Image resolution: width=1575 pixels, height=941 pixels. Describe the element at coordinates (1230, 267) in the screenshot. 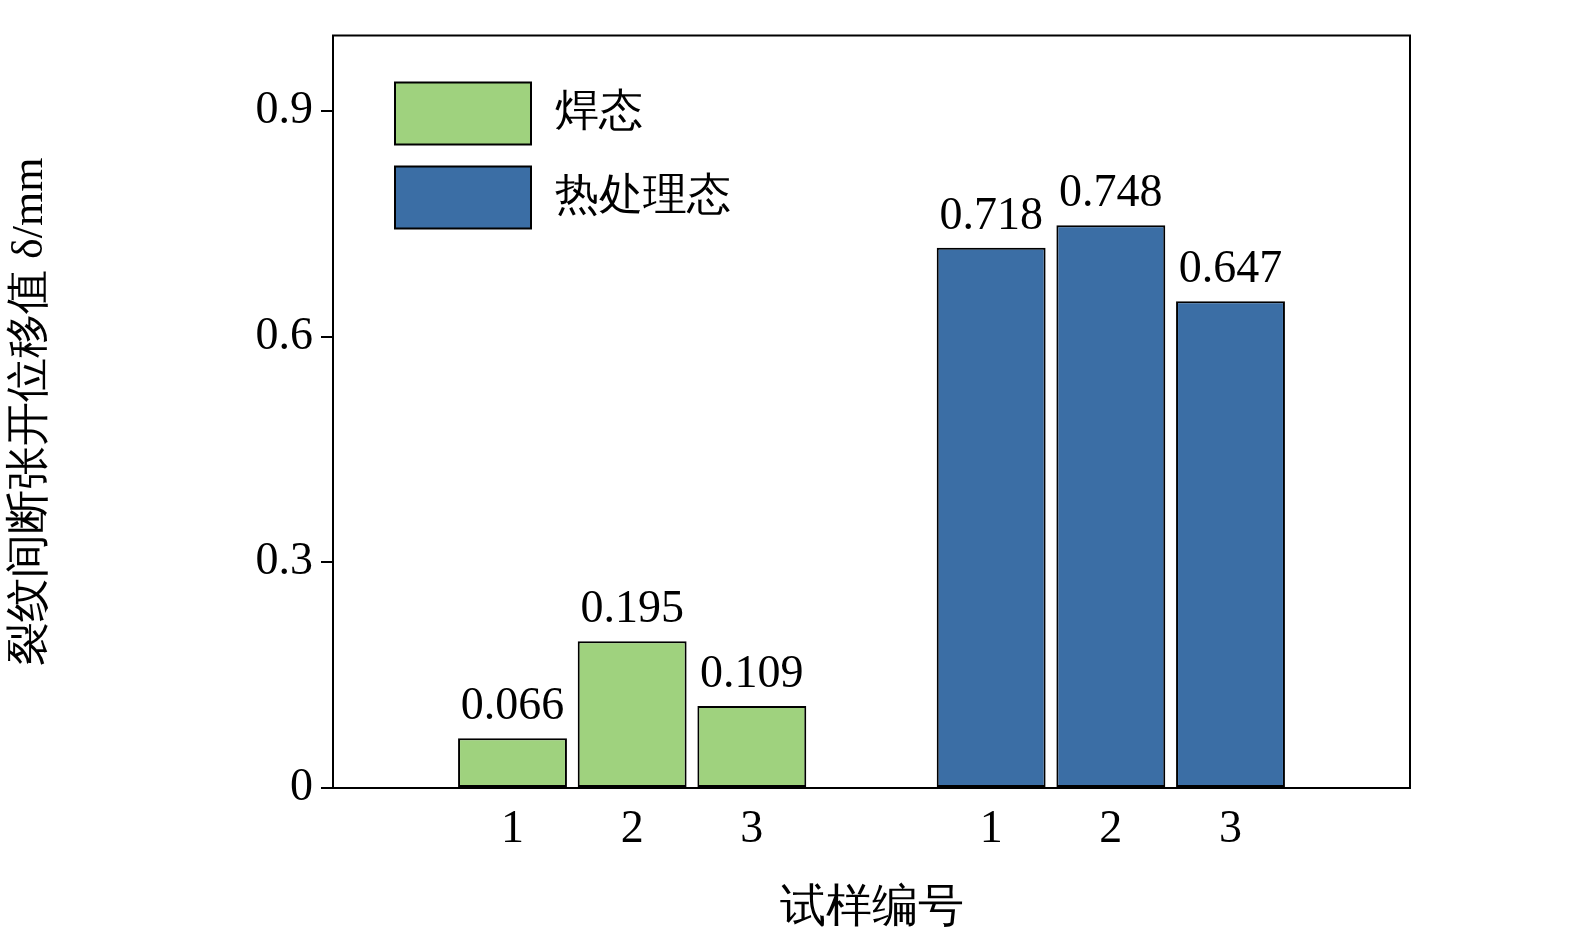

I see `data-label: 0.647` at that location.